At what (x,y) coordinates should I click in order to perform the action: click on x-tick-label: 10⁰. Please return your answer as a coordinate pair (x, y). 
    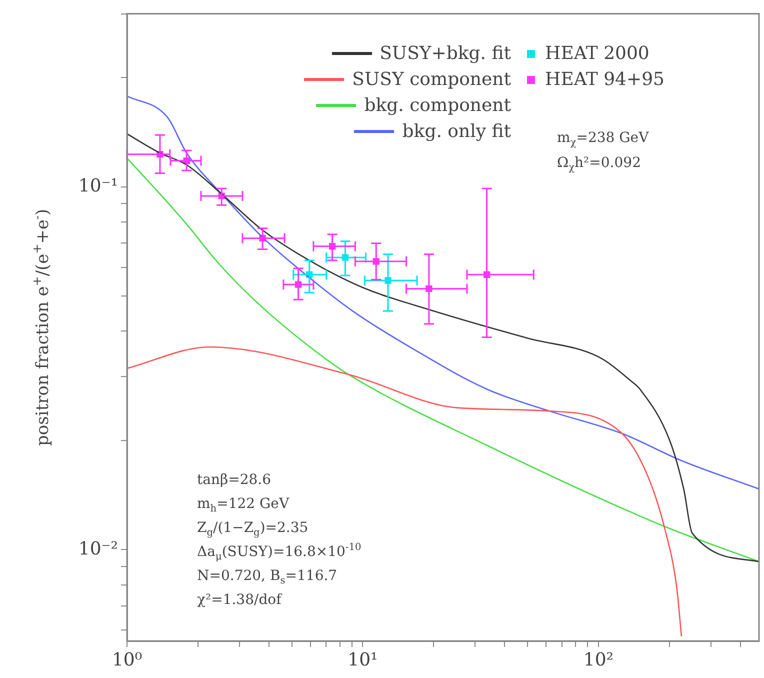
    Looking at the image, I should click on (127, 659).